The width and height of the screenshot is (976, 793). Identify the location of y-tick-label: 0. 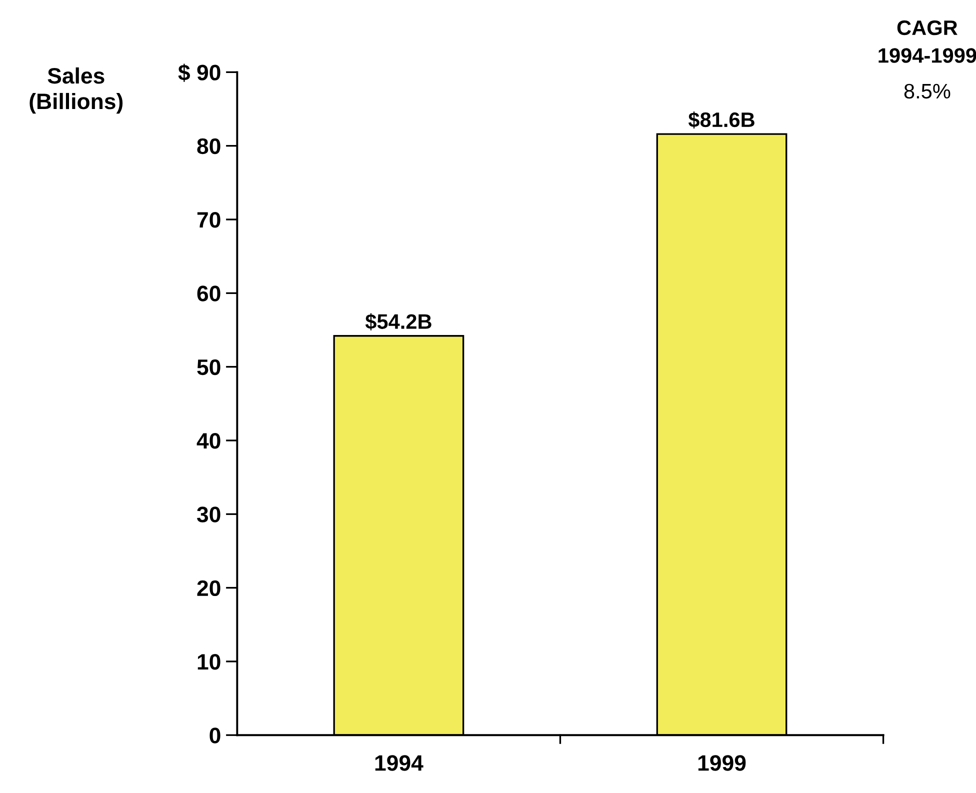
(215, 736).